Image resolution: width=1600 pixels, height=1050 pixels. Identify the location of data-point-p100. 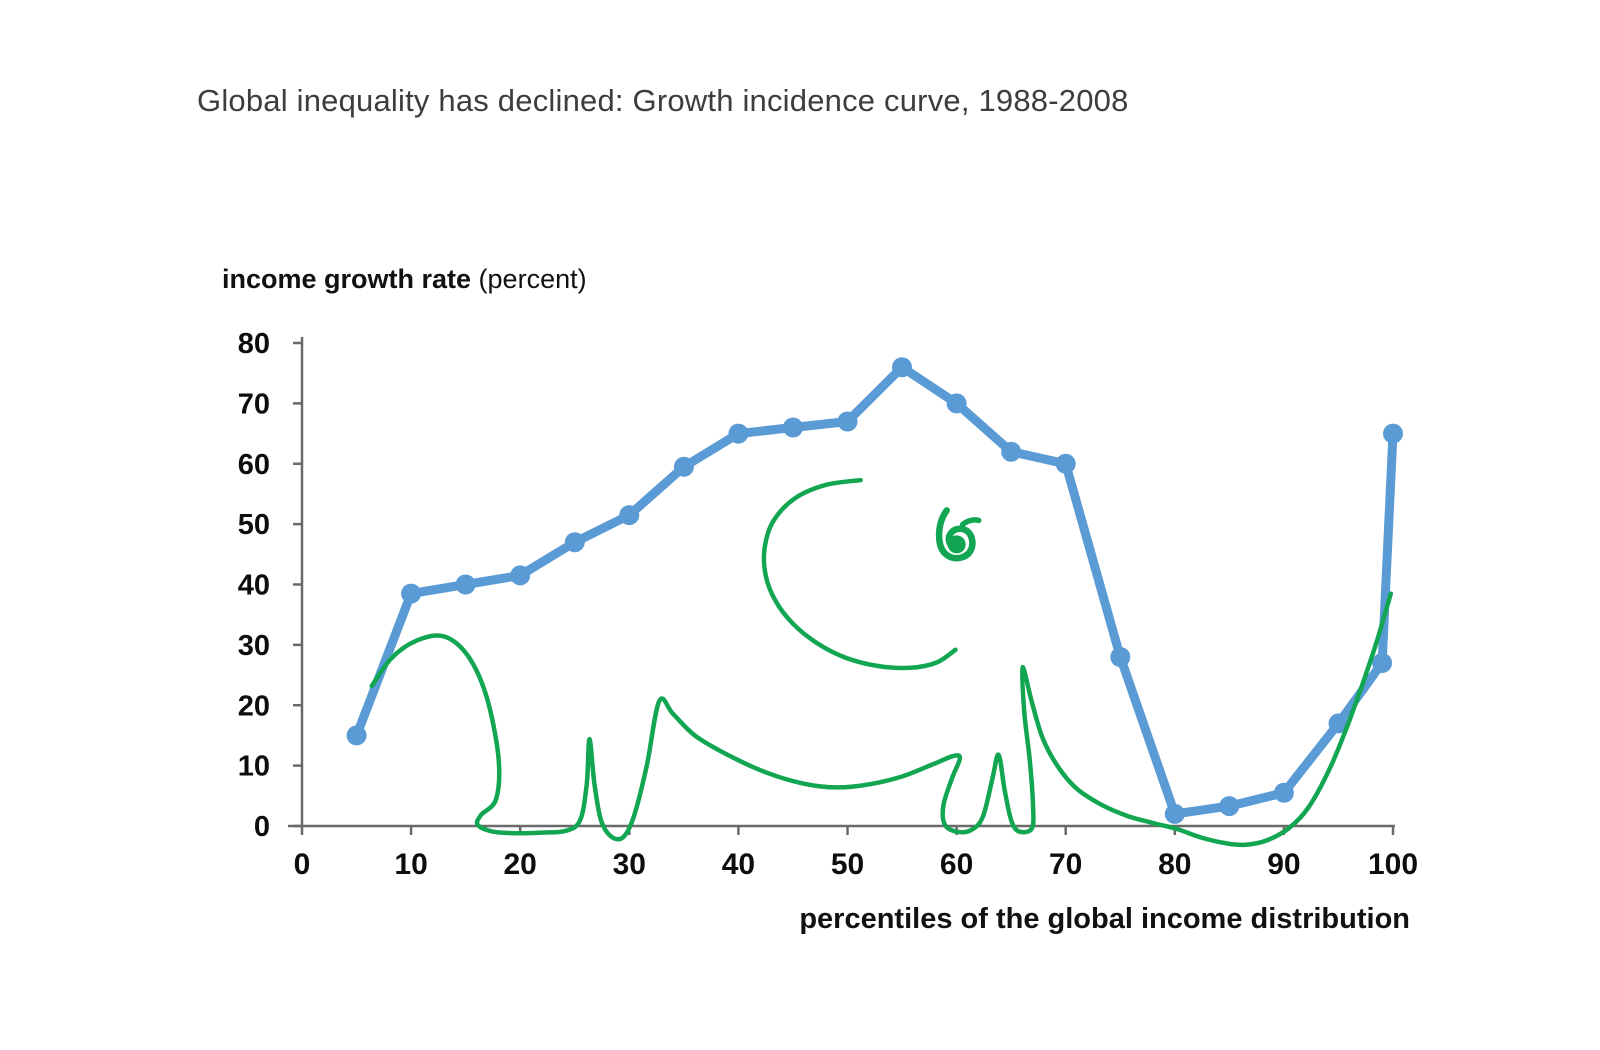
(1393, 433).